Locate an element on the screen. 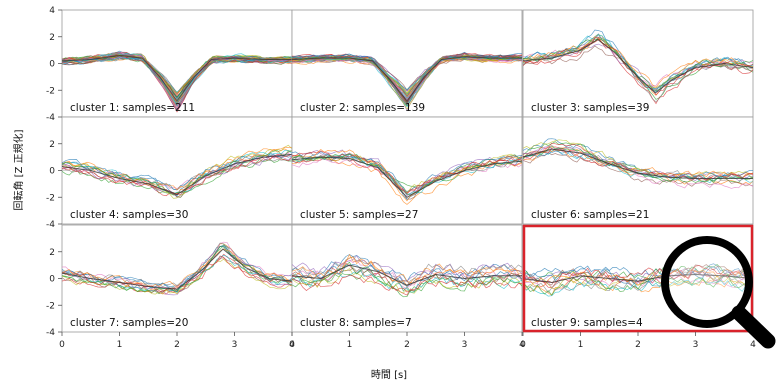  cluster-label: cluster 3: samples=39 is located at coordinates (590, 108).